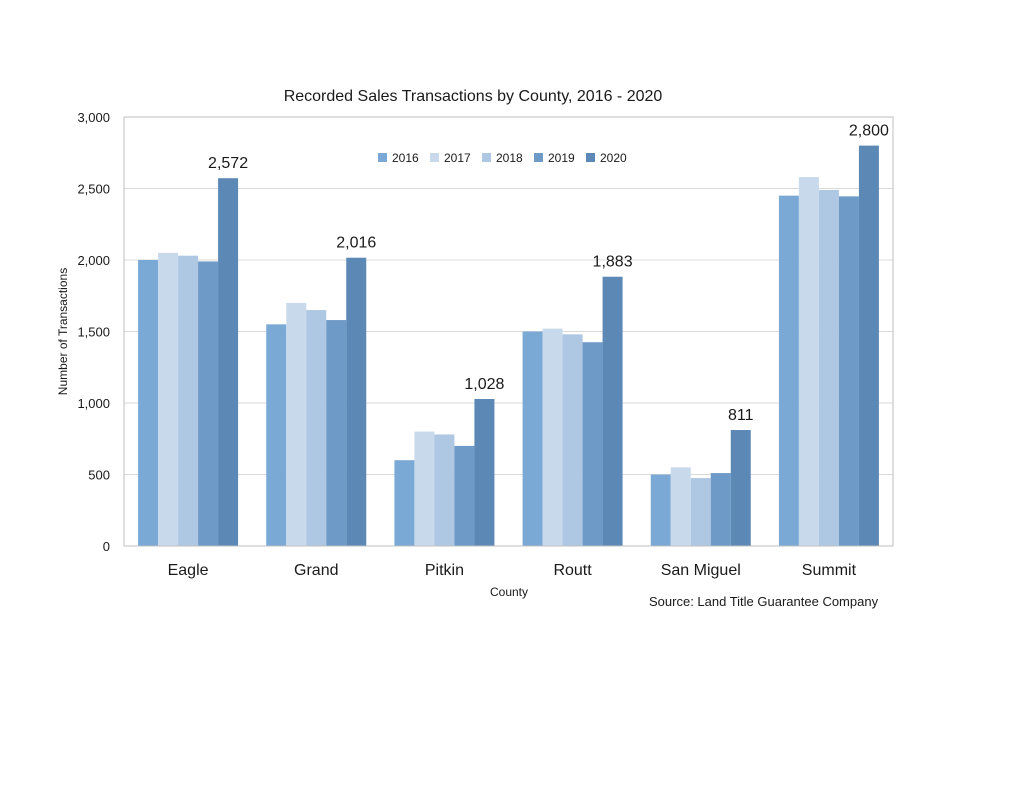  Describe the element at coordinates (484, 472) in the screenshot. I see `bar-pitkin-2020` at that location.